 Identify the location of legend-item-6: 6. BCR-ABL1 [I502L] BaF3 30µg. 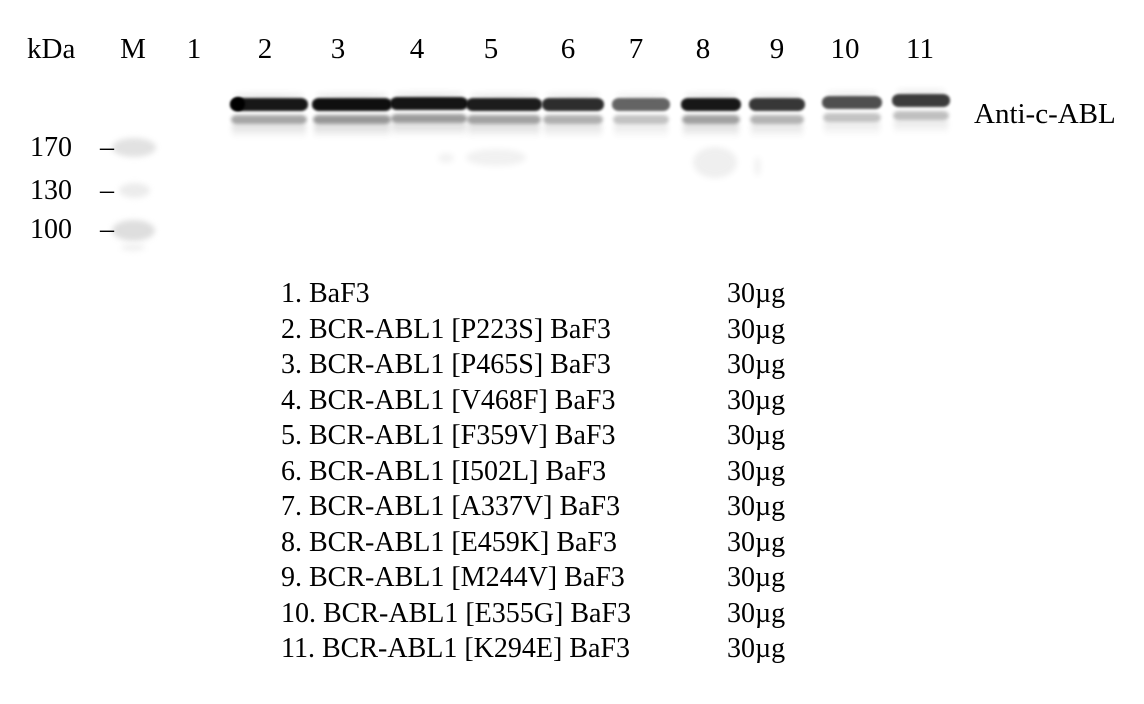
(581, 471).